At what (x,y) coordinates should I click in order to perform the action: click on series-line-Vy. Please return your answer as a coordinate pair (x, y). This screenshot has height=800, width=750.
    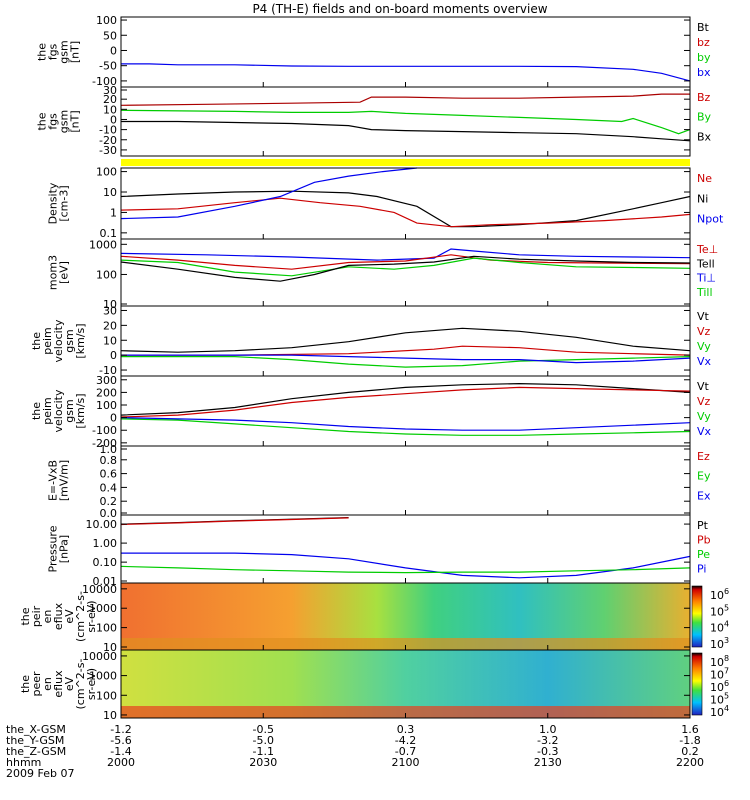
    Looking at the image, I should click on (405, 427).